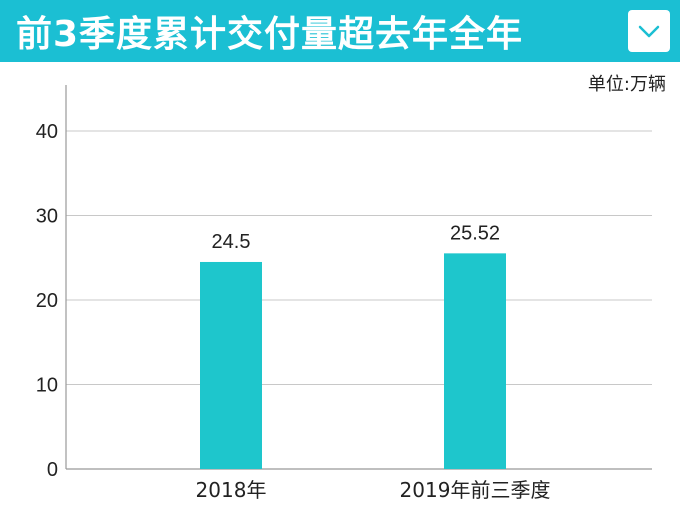 This screenshot has width=680, height=510. I want to click on header-bar: 前3季度累计交付量超去年全年, so click(340, 31).